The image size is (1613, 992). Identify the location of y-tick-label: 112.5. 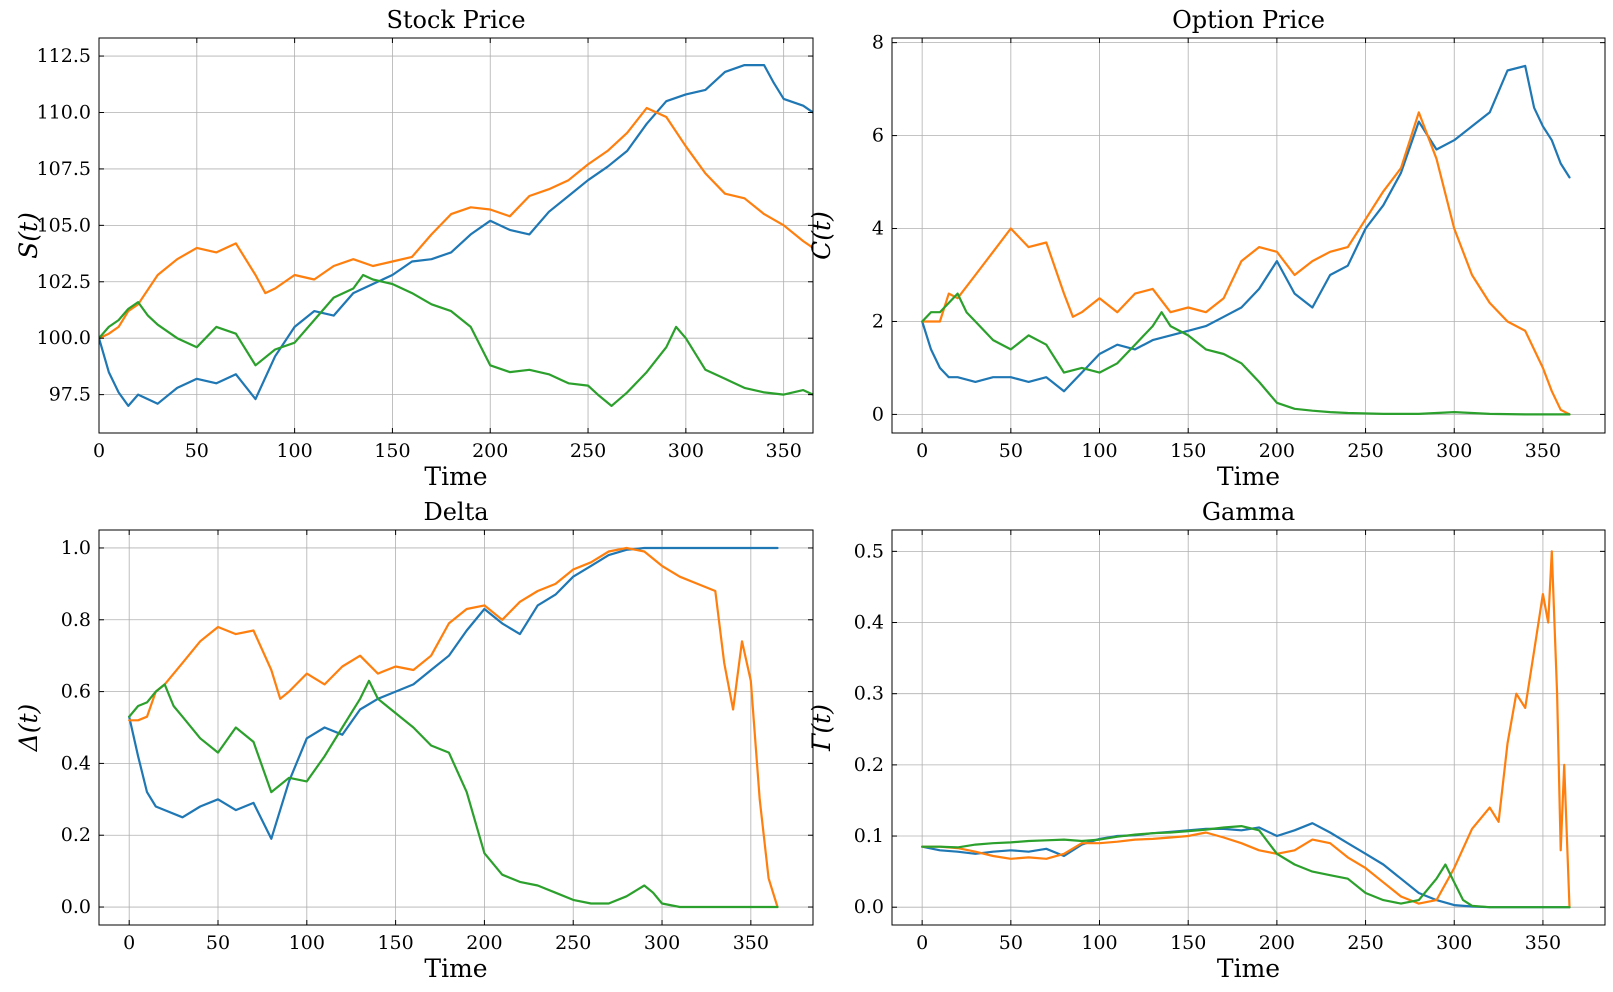
(64, 56).